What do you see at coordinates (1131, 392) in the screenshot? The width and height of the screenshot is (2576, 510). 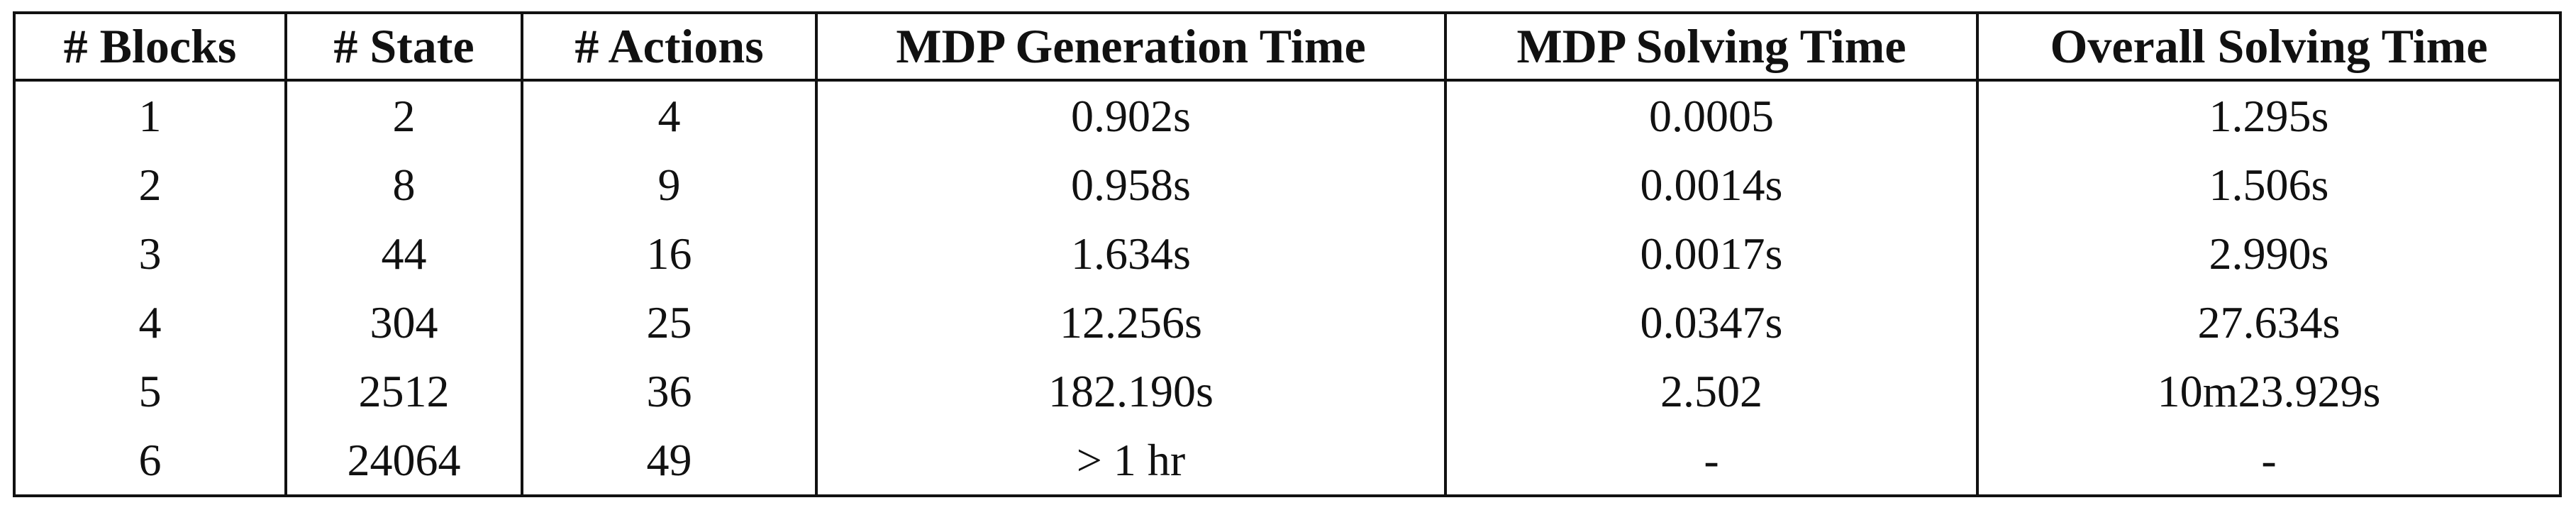 I see `table-cell: 182.190s` at bounding box center [1131, 392].